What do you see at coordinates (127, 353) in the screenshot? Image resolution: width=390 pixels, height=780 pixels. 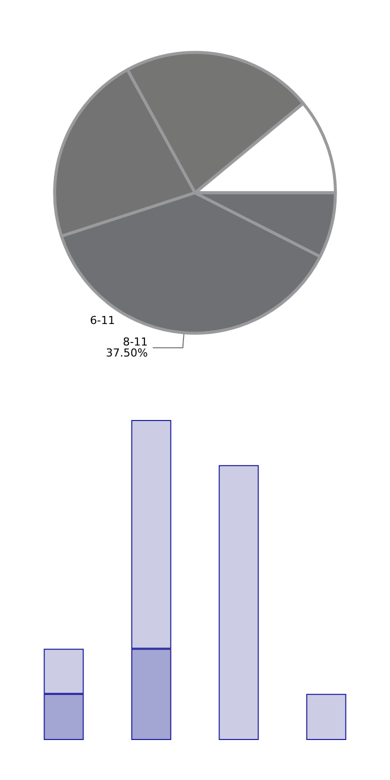 I see `data-label: 37.50%` at bounding box center [127, 353].